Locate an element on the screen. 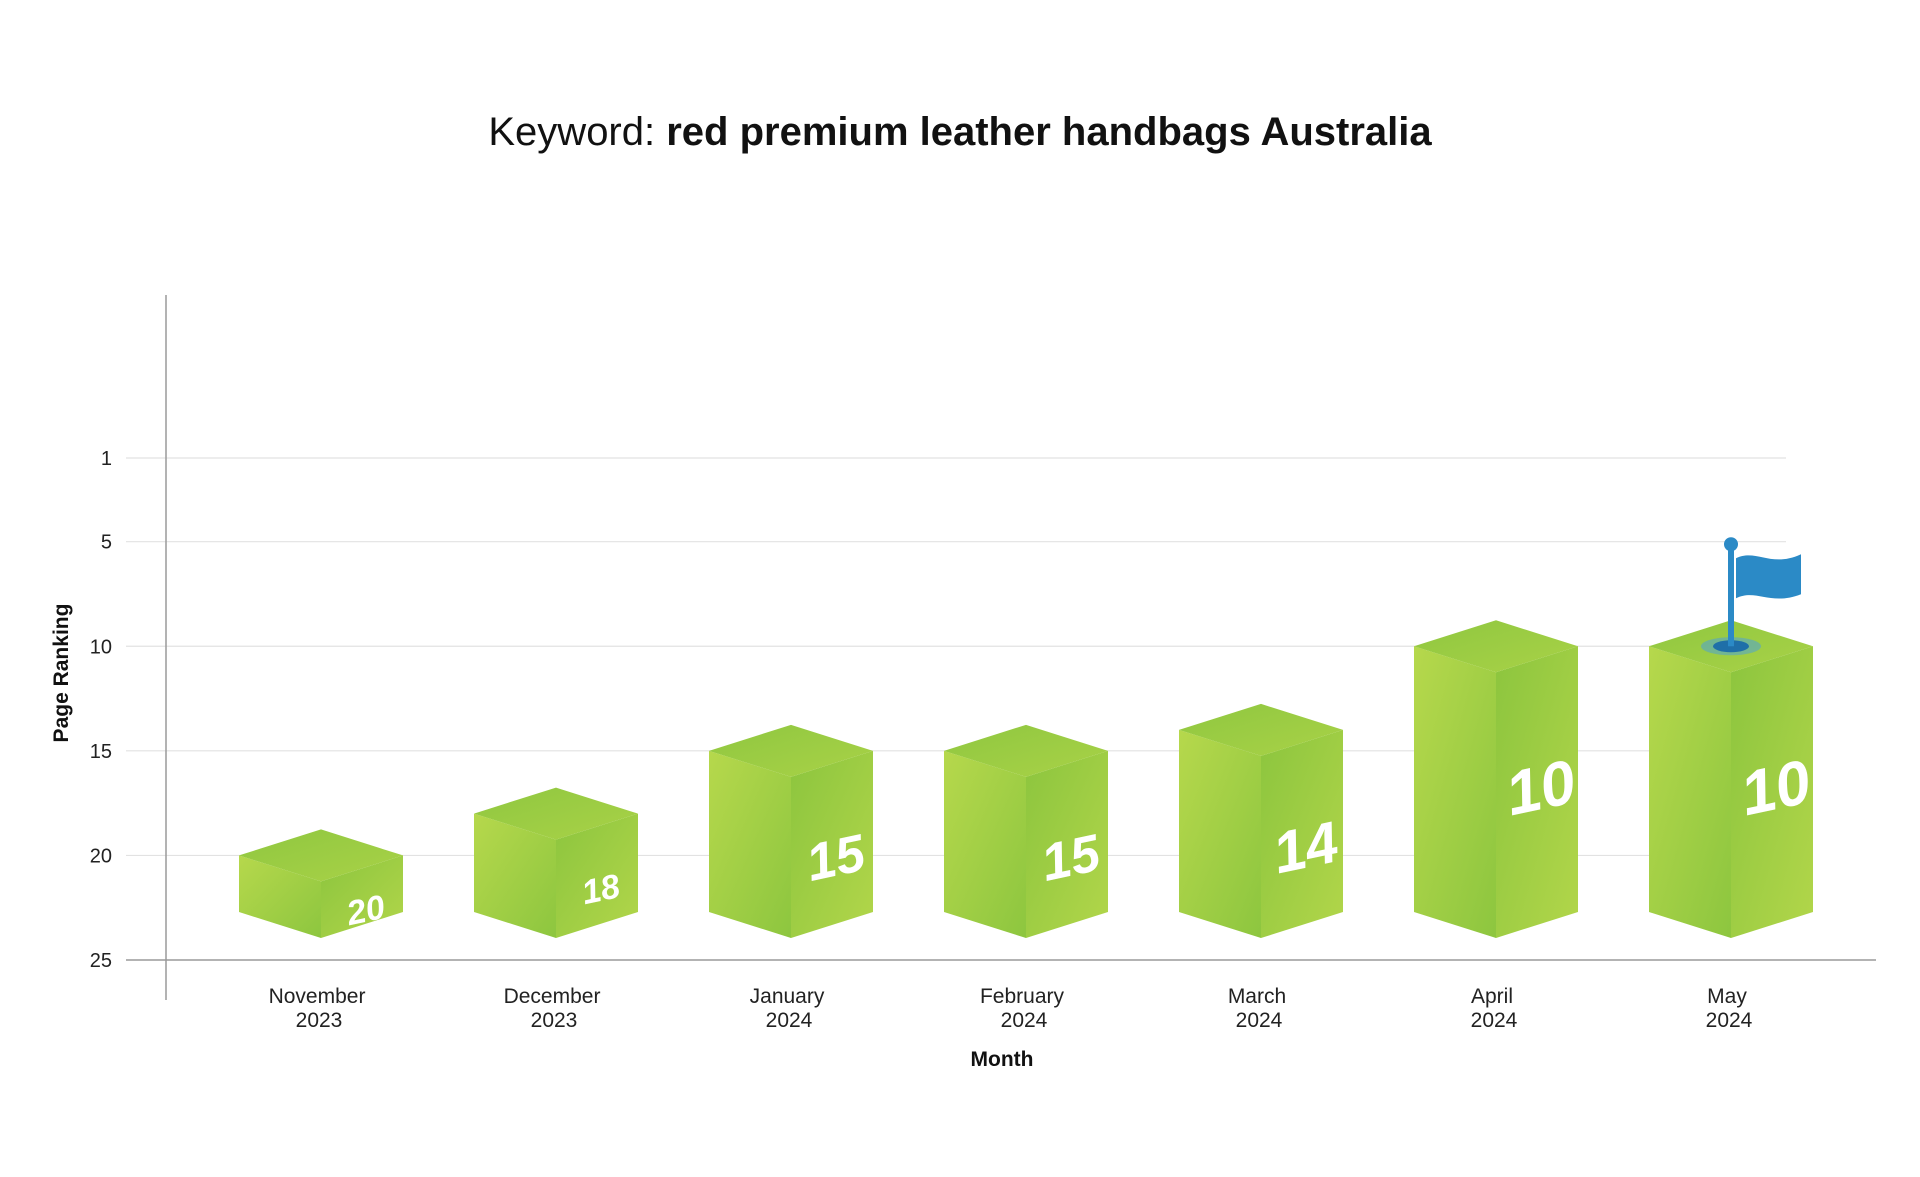 The width and height of the screenshot is (1920, 1177). y-tick-label: 5 is located at coordinates (106, 543).